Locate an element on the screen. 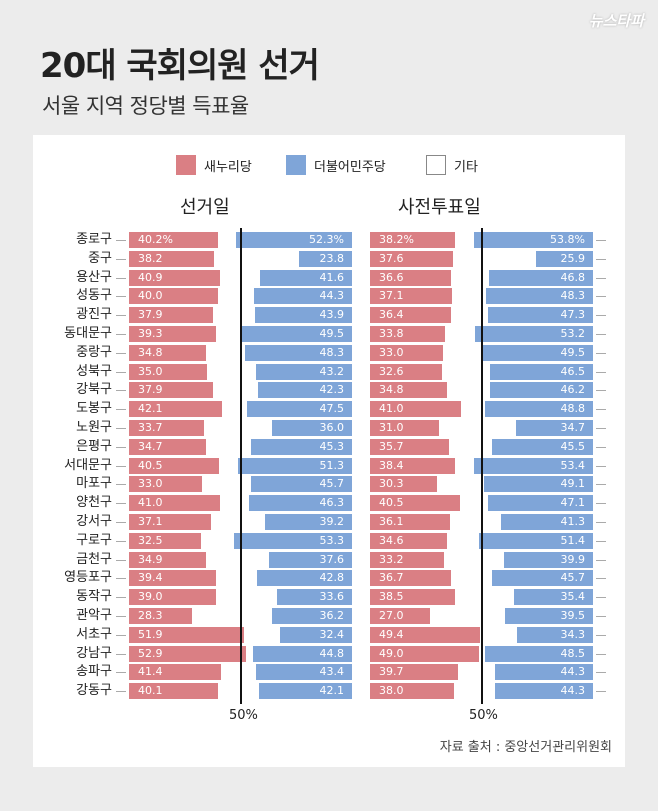  page-subtitle: 서울 지역 정당별 득표율 is located at coordinates (145, 106).